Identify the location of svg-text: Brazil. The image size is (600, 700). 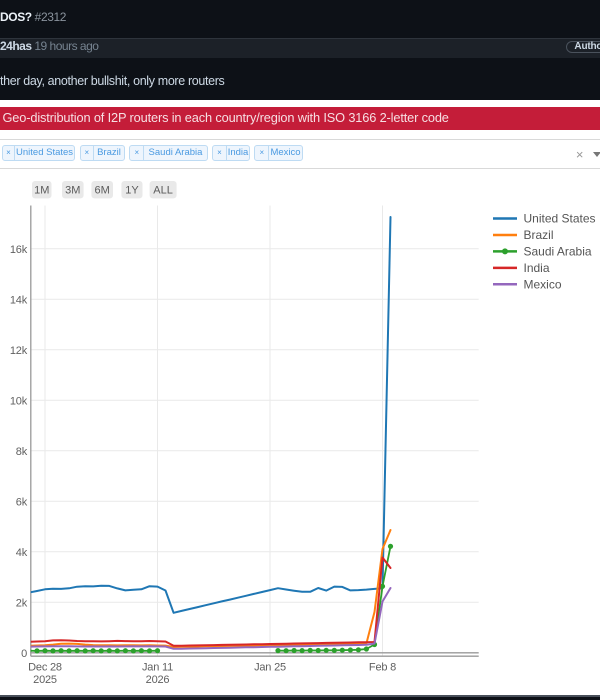
(539, 235).